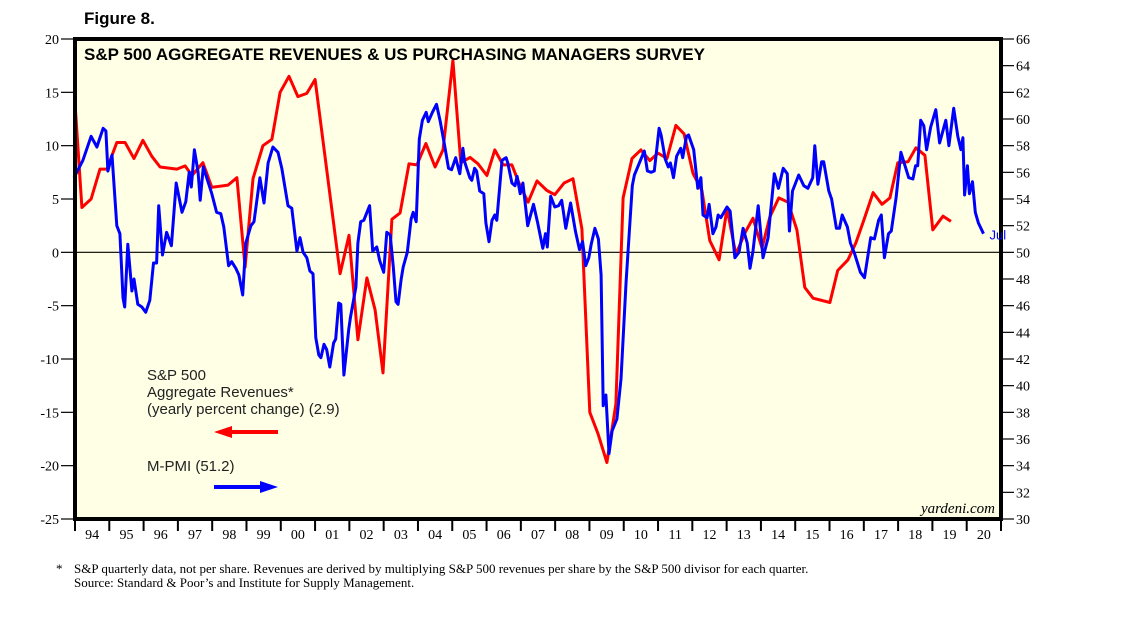 This screenshot has height=621, width=1138. What do you see at coordinates (1023, 227) in the screenshot?
I see `right-tick-label: 52` at bounding box center [1023, 227].